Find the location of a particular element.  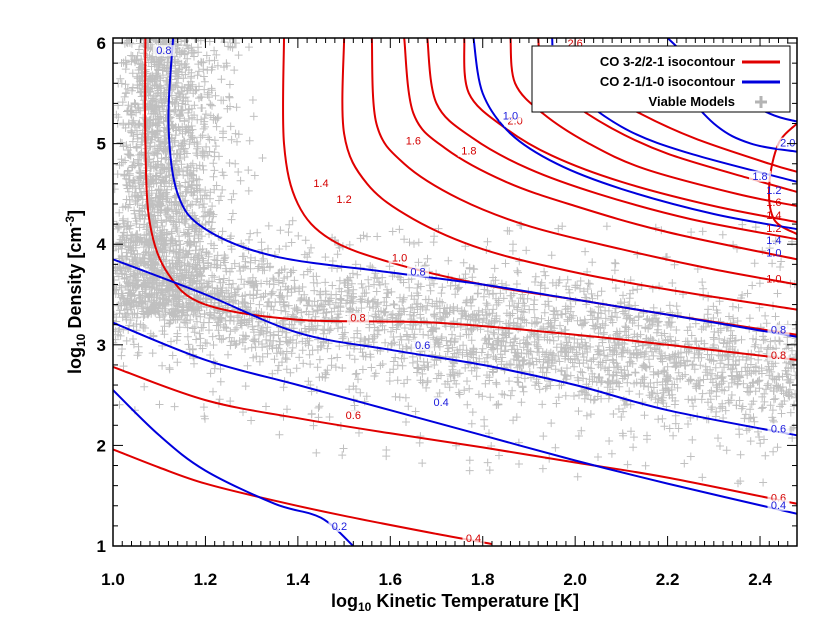

x-axis-title: log10 Kinetic Temperature [K] is located at coordinates (455, 602).